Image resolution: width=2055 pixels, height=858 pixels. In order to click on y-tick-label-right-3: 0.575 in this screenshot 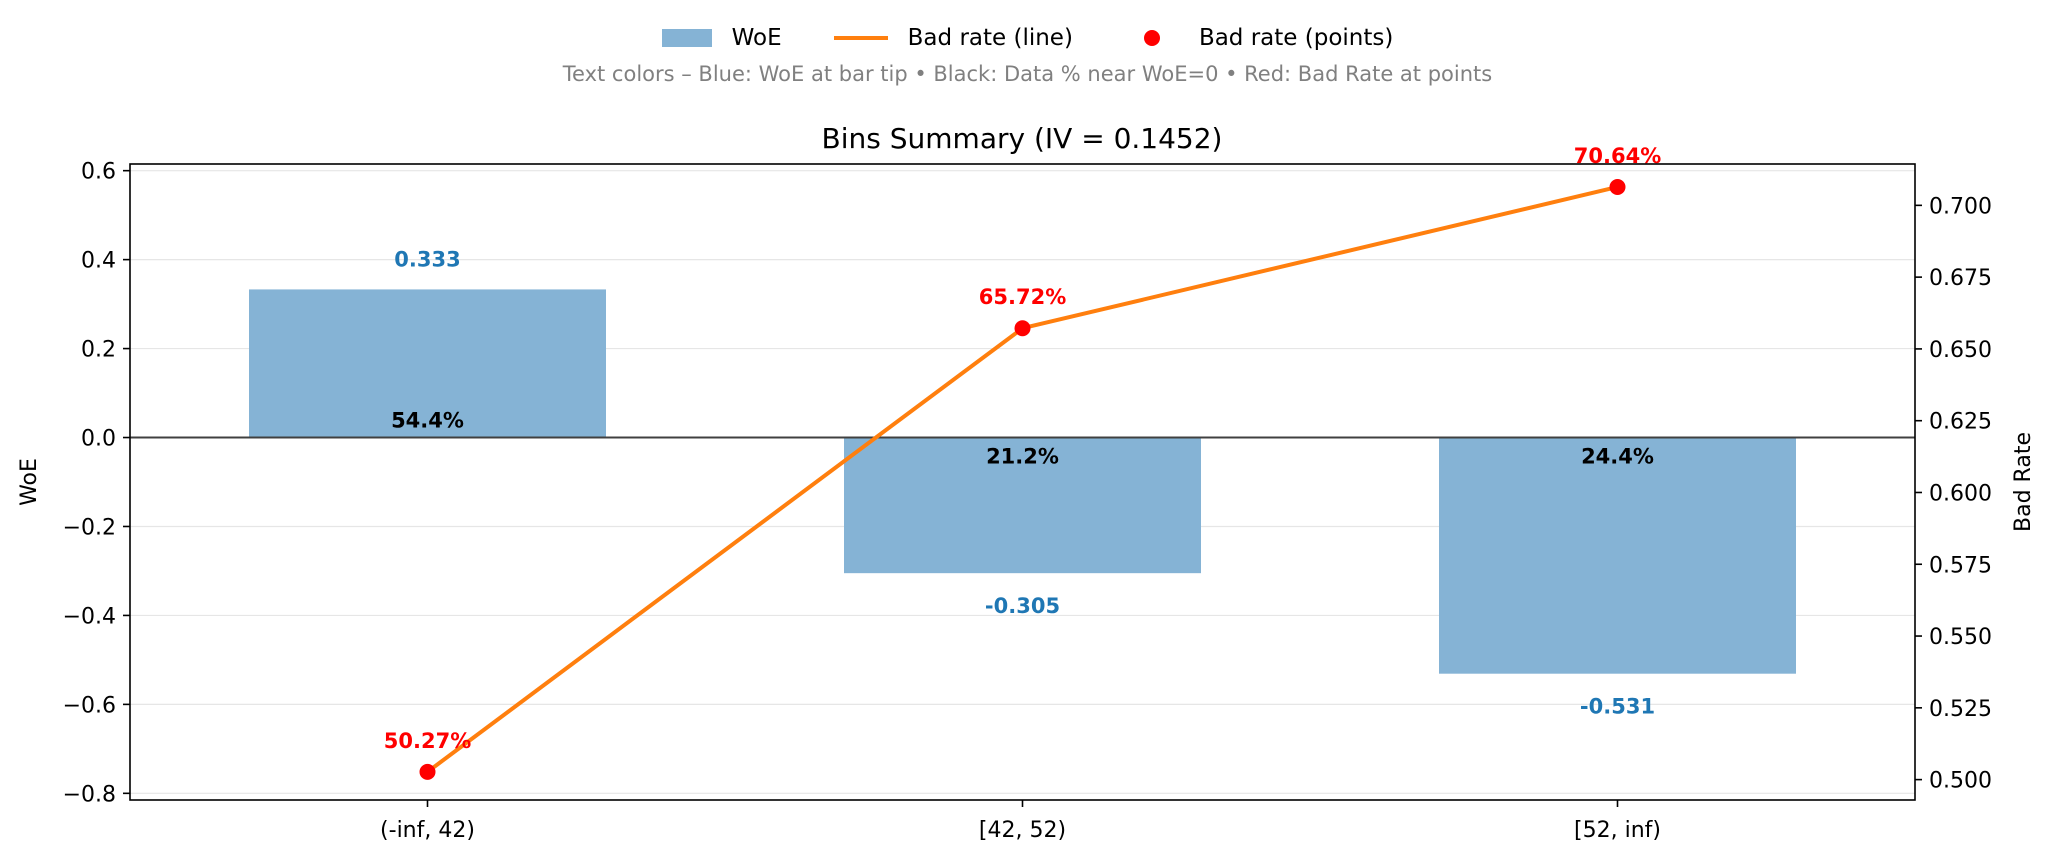, I will do `click(1960, 565)`.